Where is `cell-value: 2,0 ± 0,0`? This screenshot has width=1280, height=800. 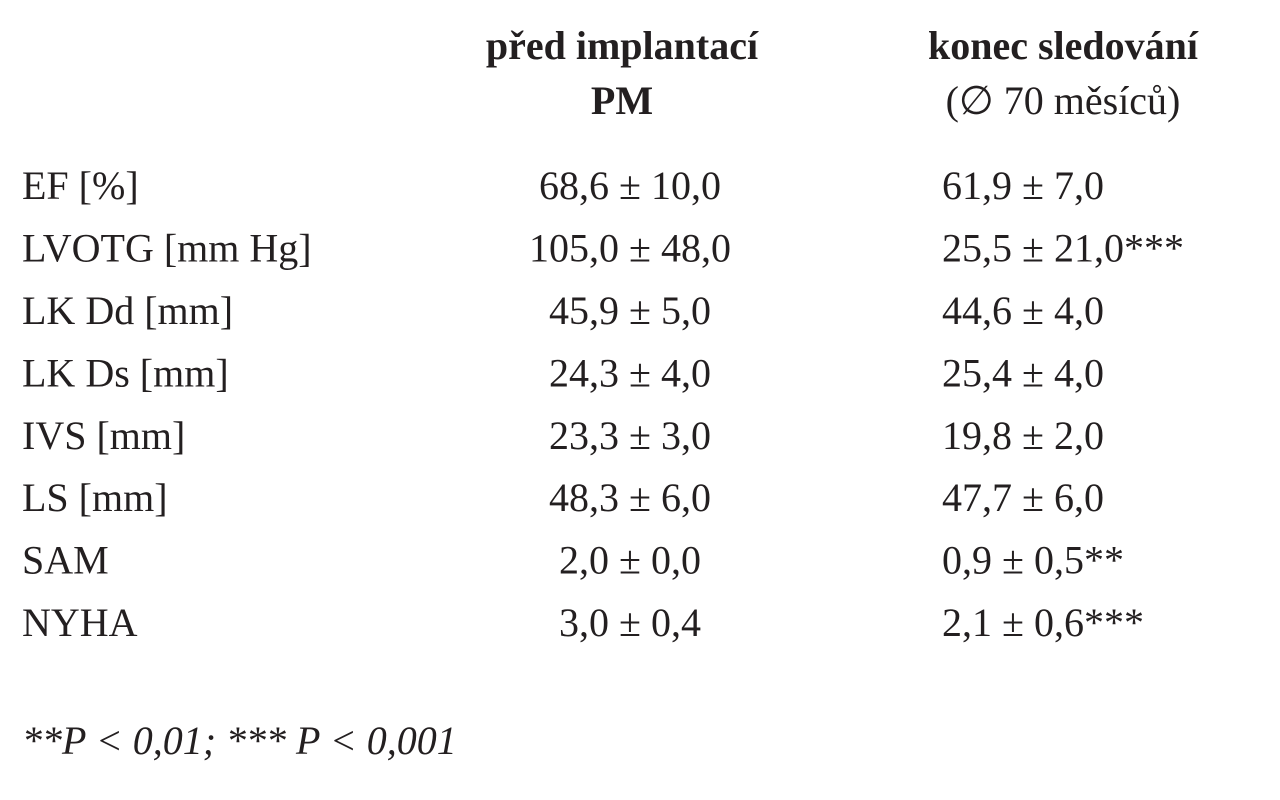
cell-value: 2,0 ± 0,0 is located at coordinates (630, 560).